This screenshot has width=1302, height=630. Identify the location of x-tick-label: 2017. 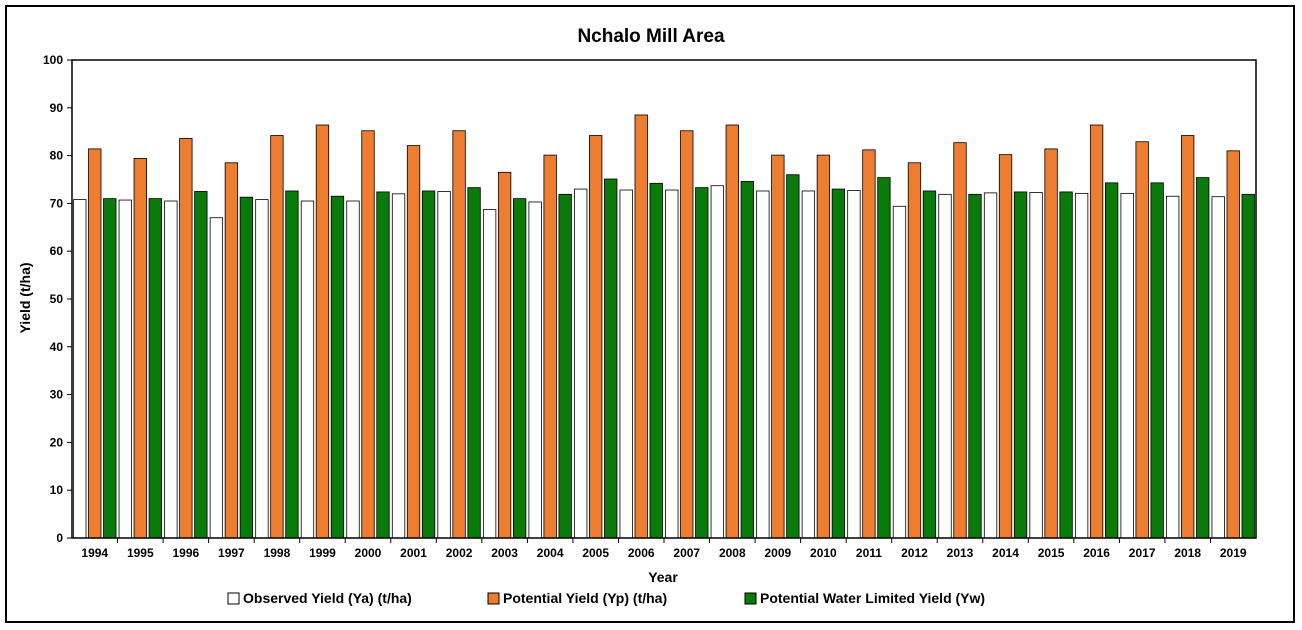
(1142, 553).